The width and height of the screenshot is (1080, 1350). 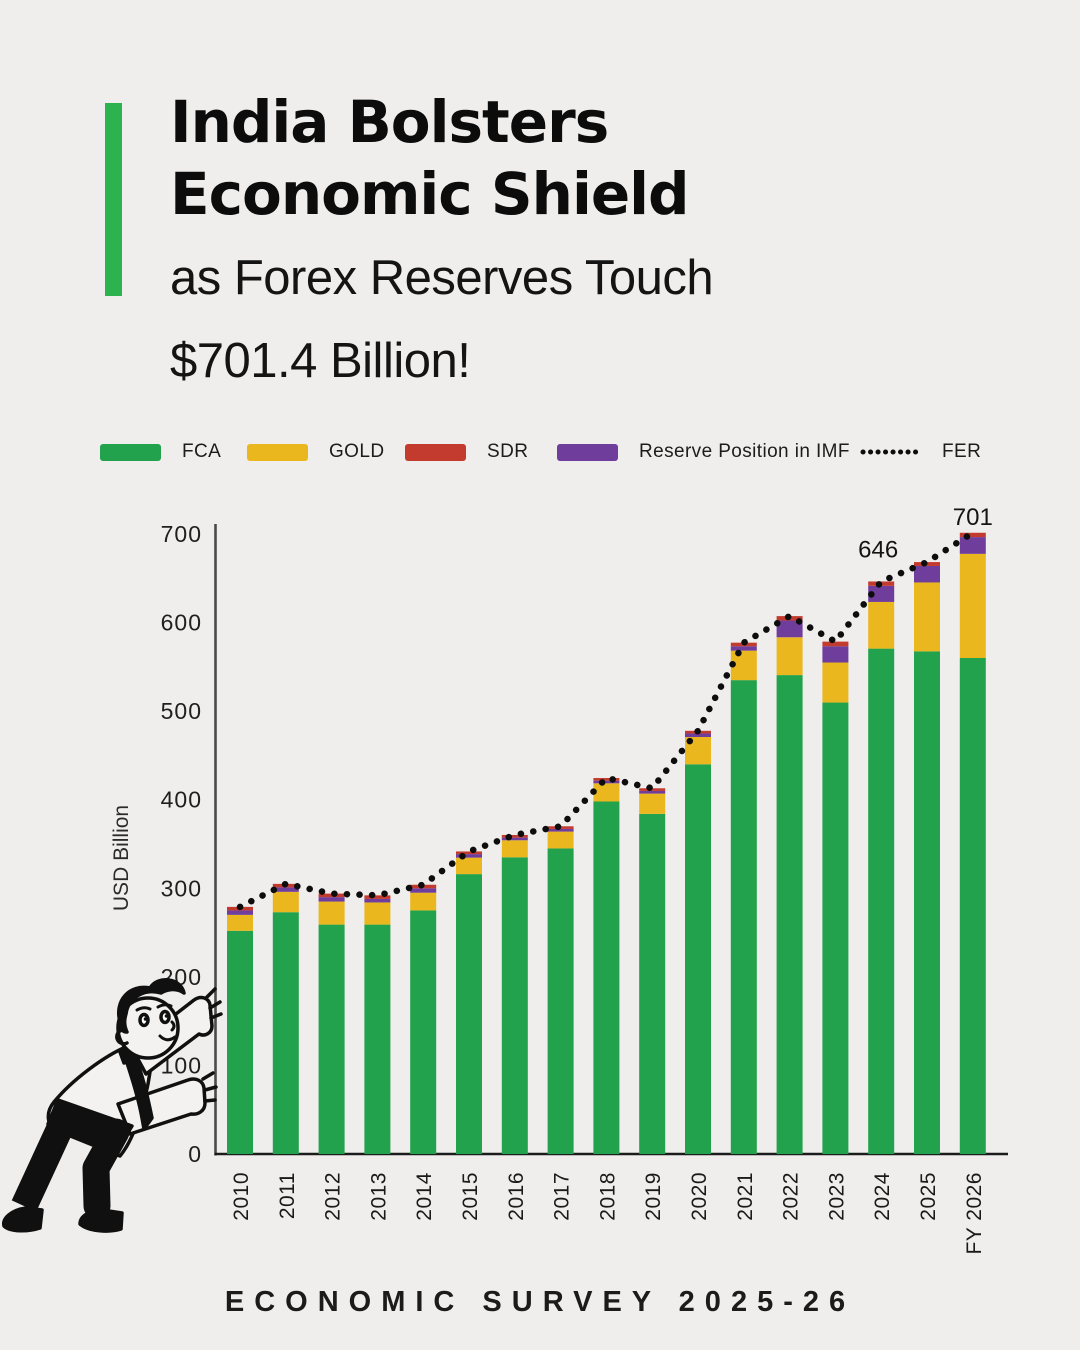 What do you see at coordinates (508, 451) in the screenshot?
I see `legend-label: SDR` at bounding box center [508, 451].